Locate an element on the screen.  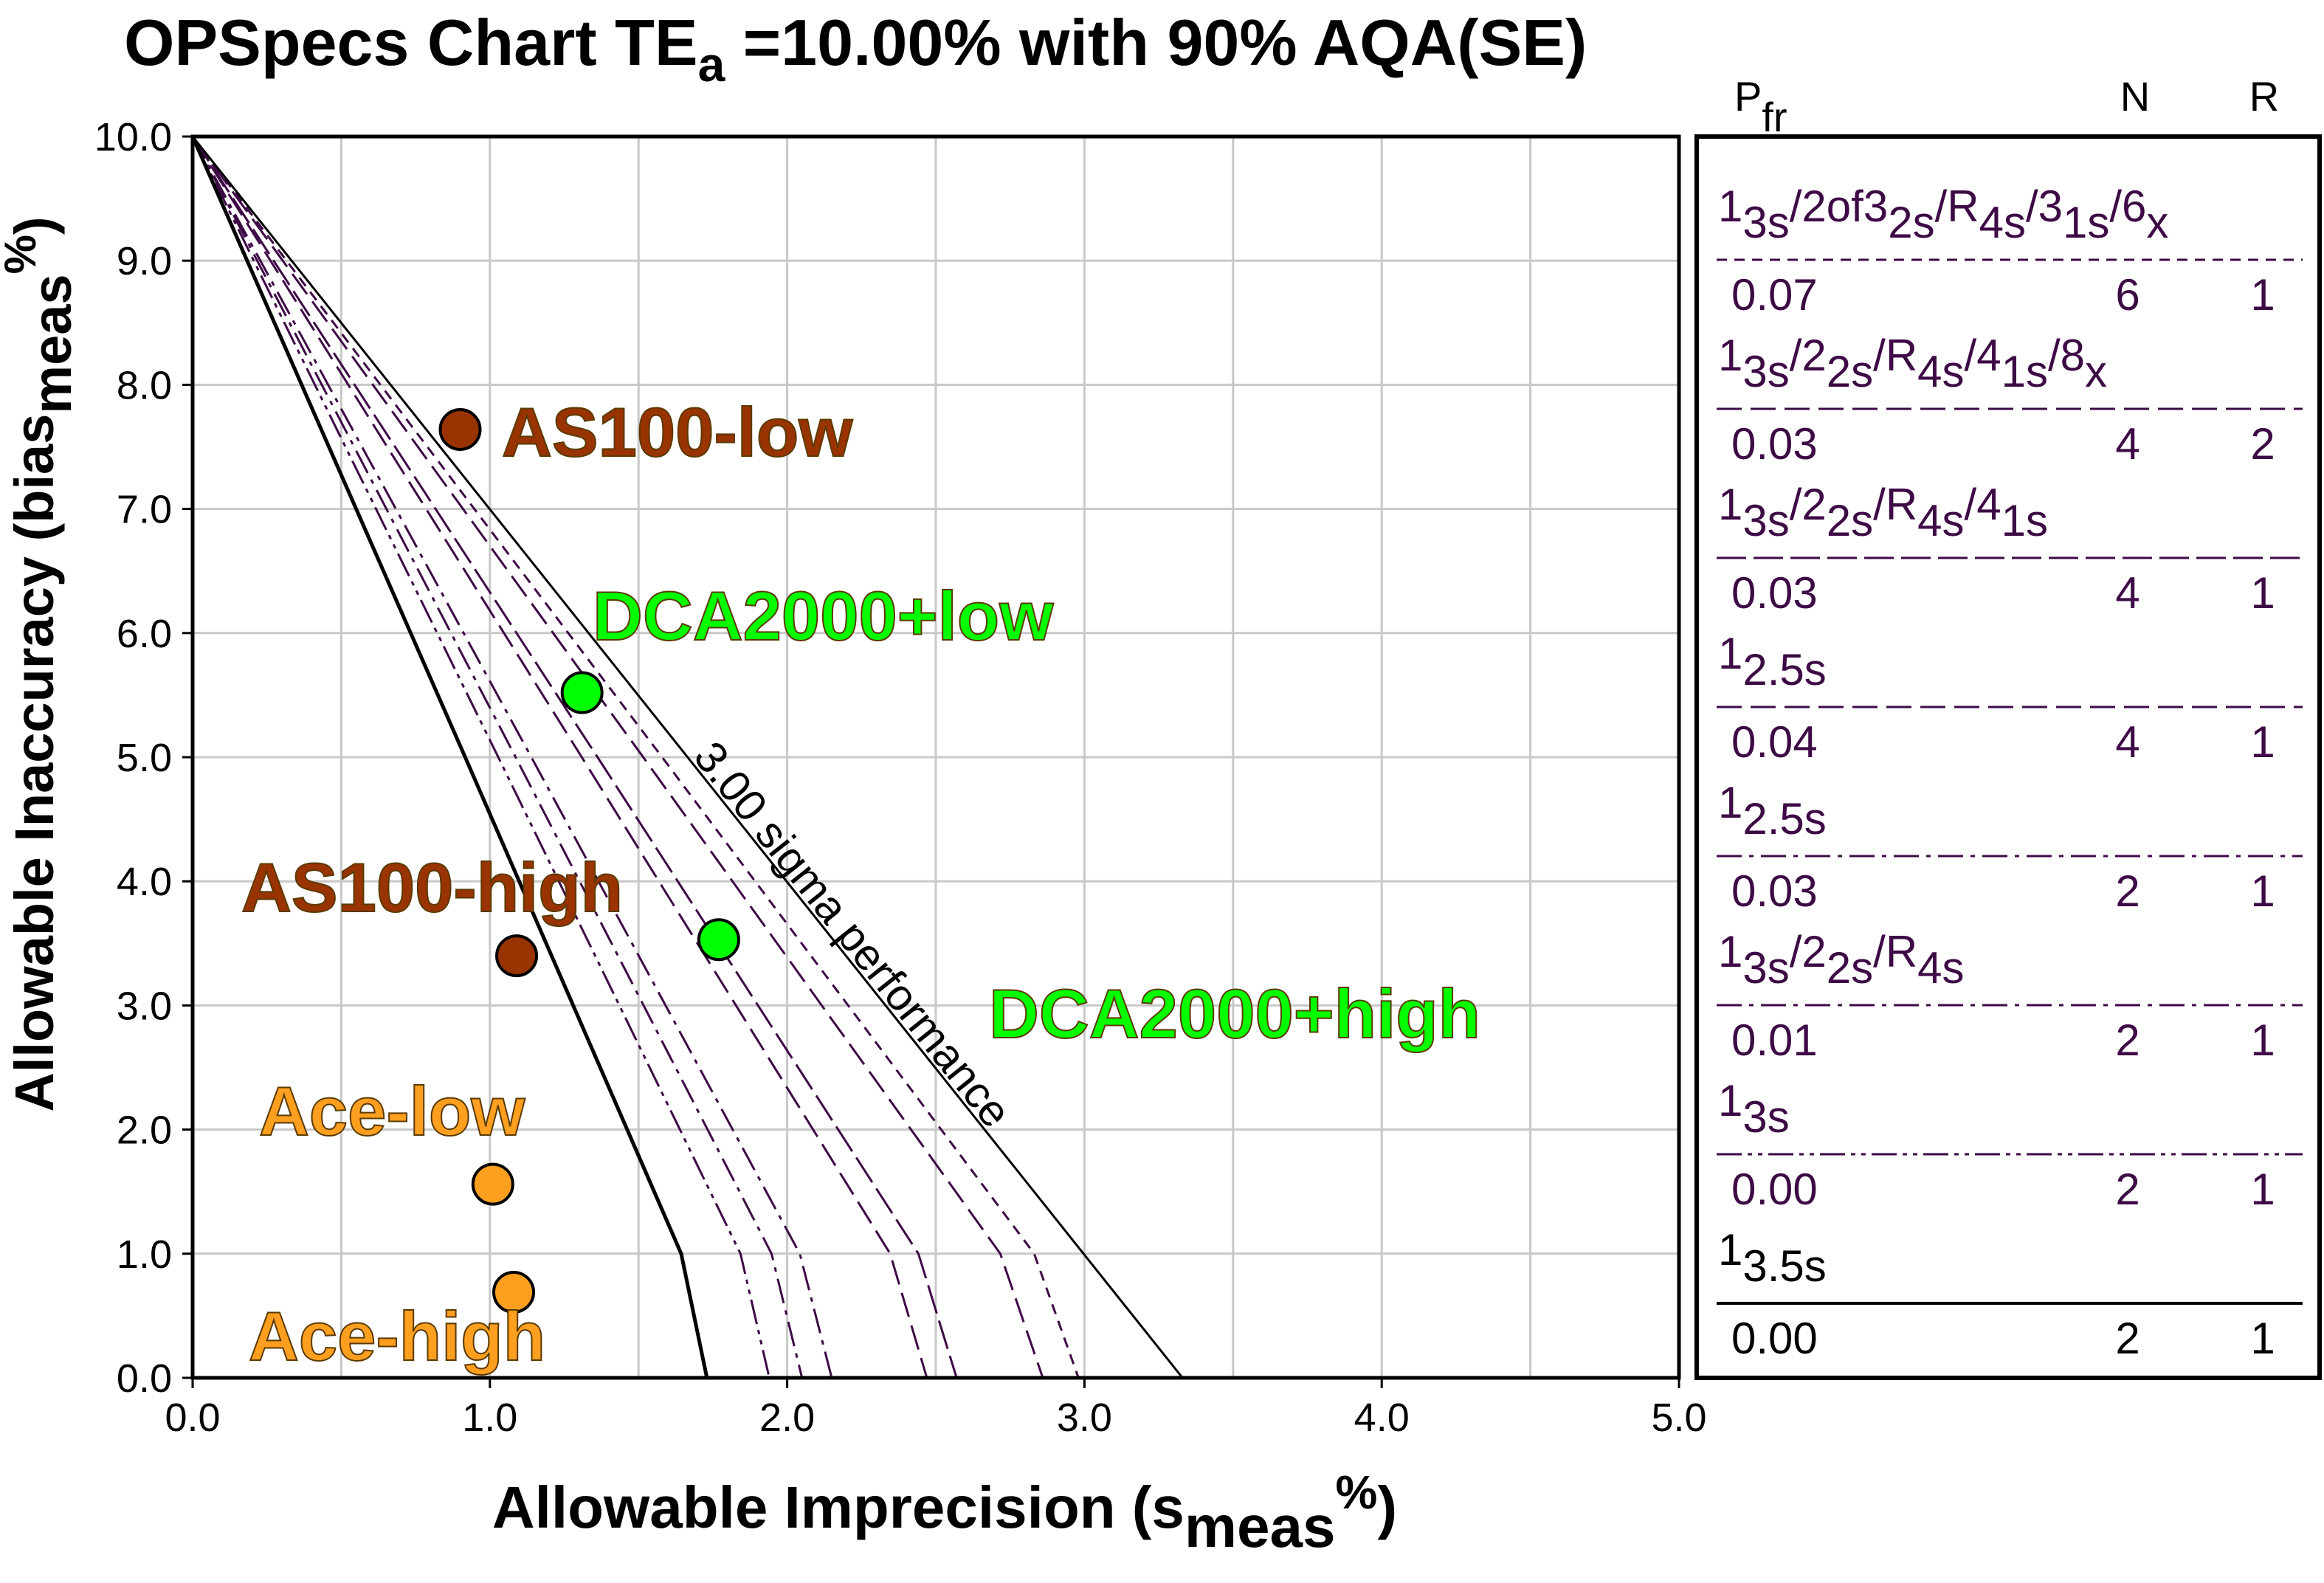
y-tick-label: 1.0 is located at coordinates (144, 1254).